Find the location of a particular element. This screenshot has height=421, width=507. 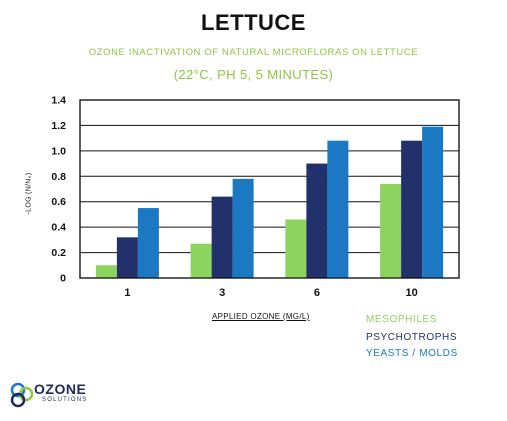

y-tick-label: 0.8 is located at coordinates (58, 177).